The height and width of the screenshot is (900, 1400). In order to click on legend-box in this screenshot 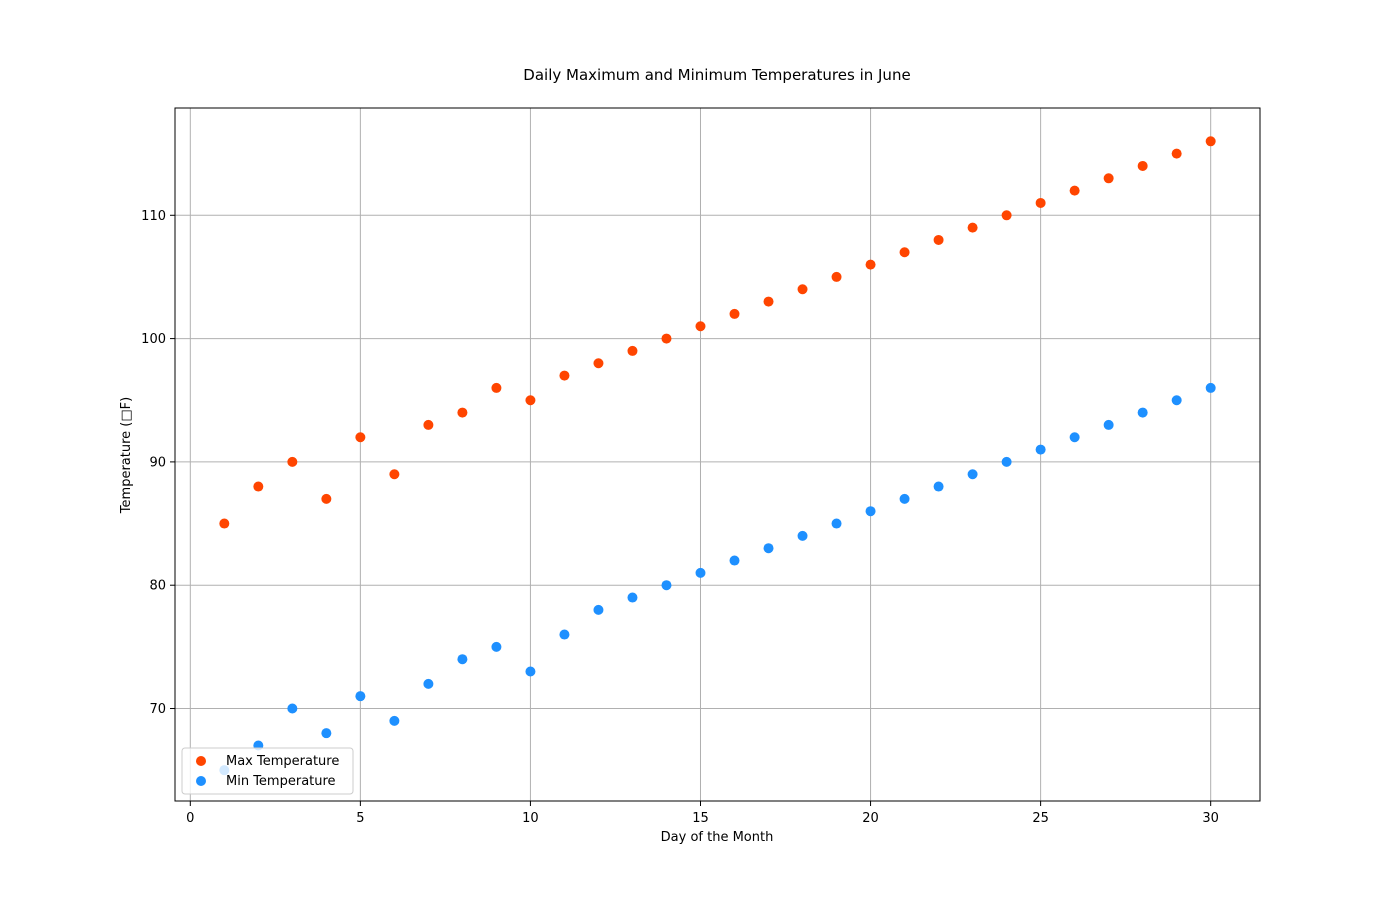, I will do `click(267, 771)`.